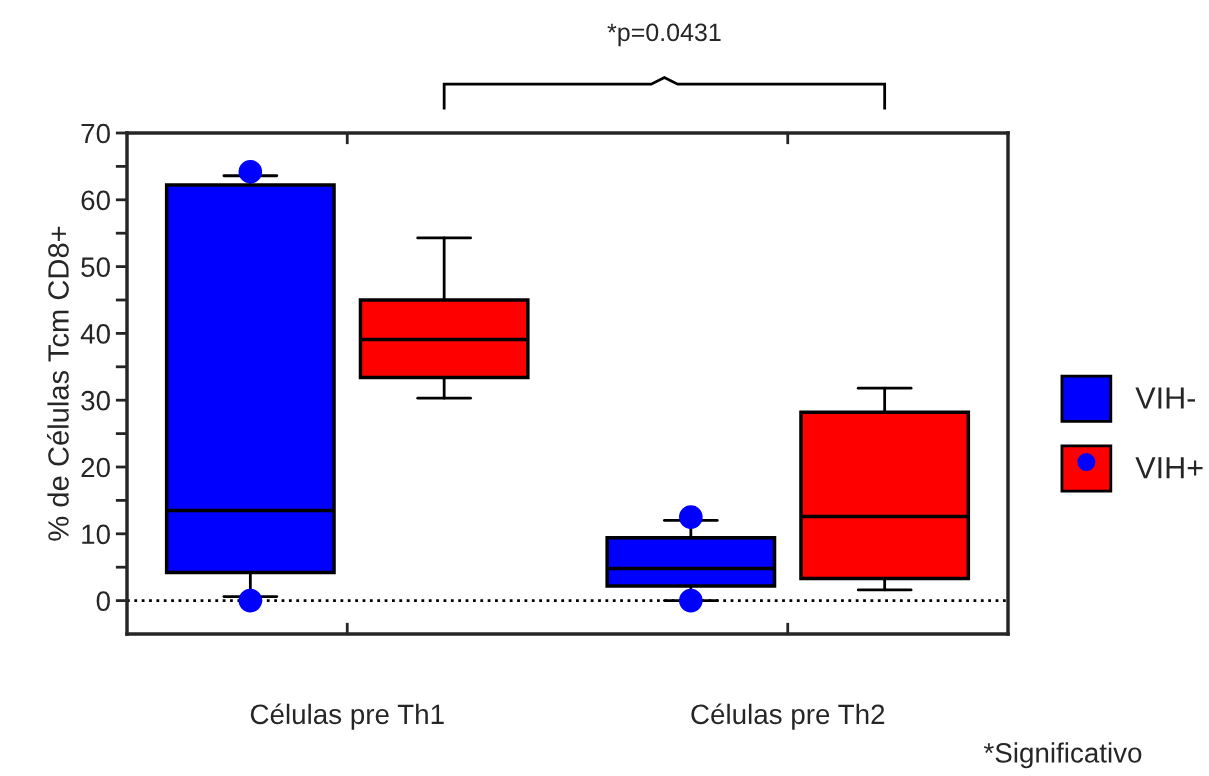 Image resolution: width=1209 pixels, height=776 pixels. Describe the element at coordinates (664, 35) in the screenshot. I see `text: *p=0.0431` at that location.